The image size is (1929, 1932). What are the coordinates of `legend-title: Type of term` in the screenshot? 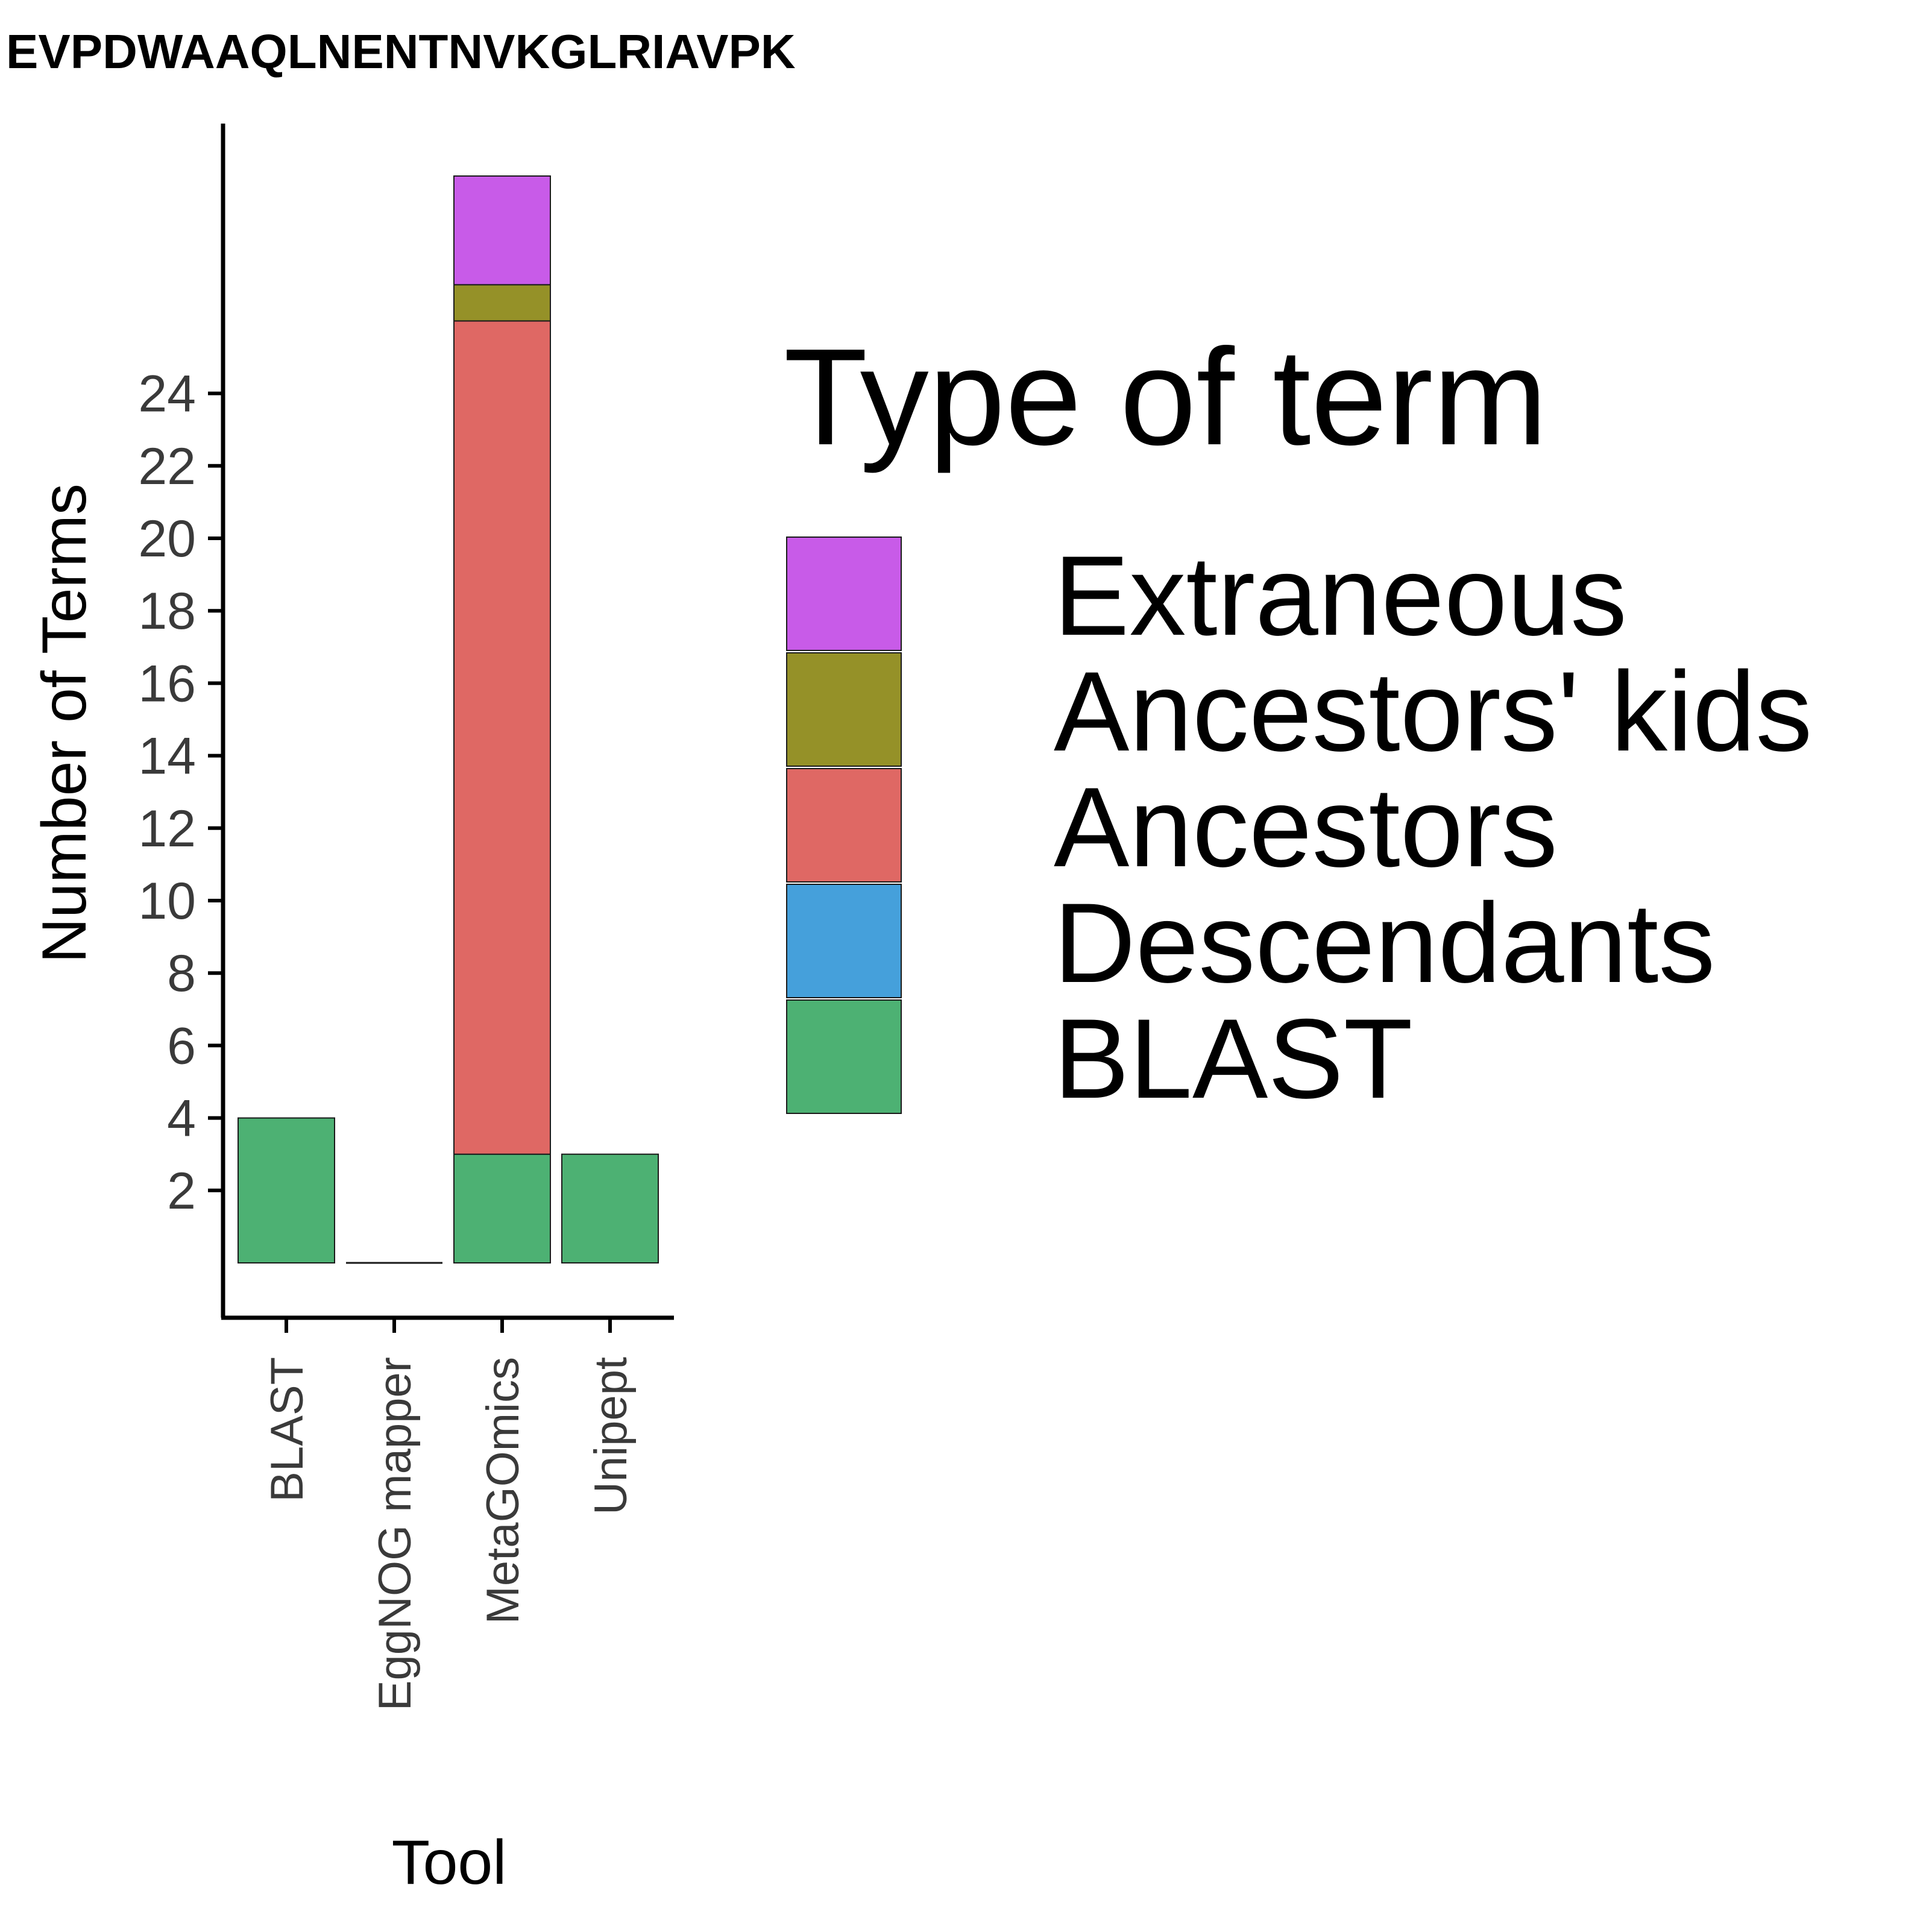 It's located at (1165, 397).